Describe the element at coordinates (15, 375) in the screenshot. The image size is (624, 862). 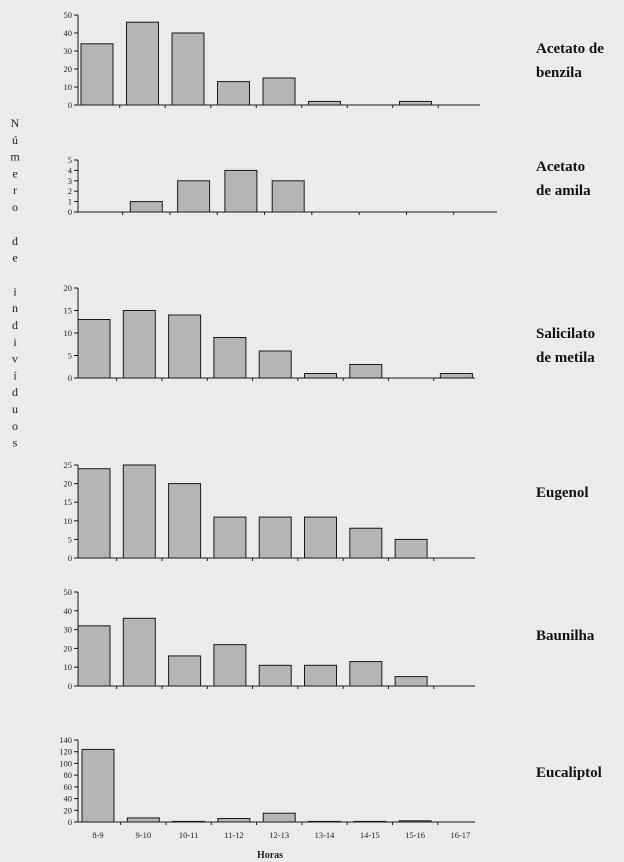
I see `y-axis-label-char: í` at that location.